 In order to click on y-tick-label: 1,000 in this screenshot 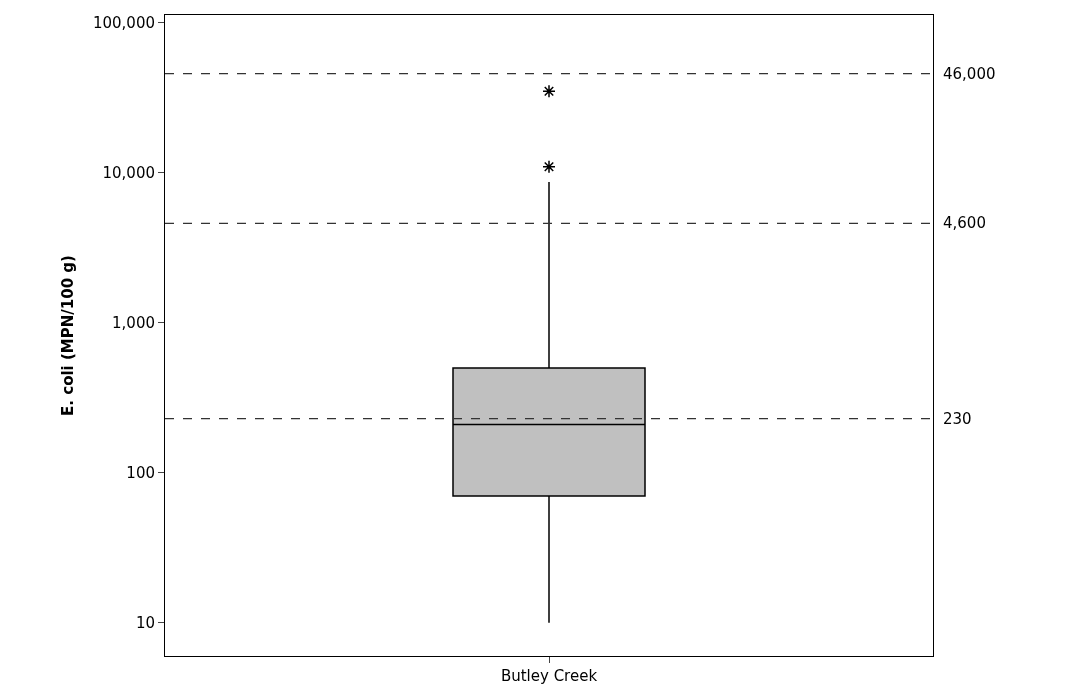, I will do `click(133, 323)`.